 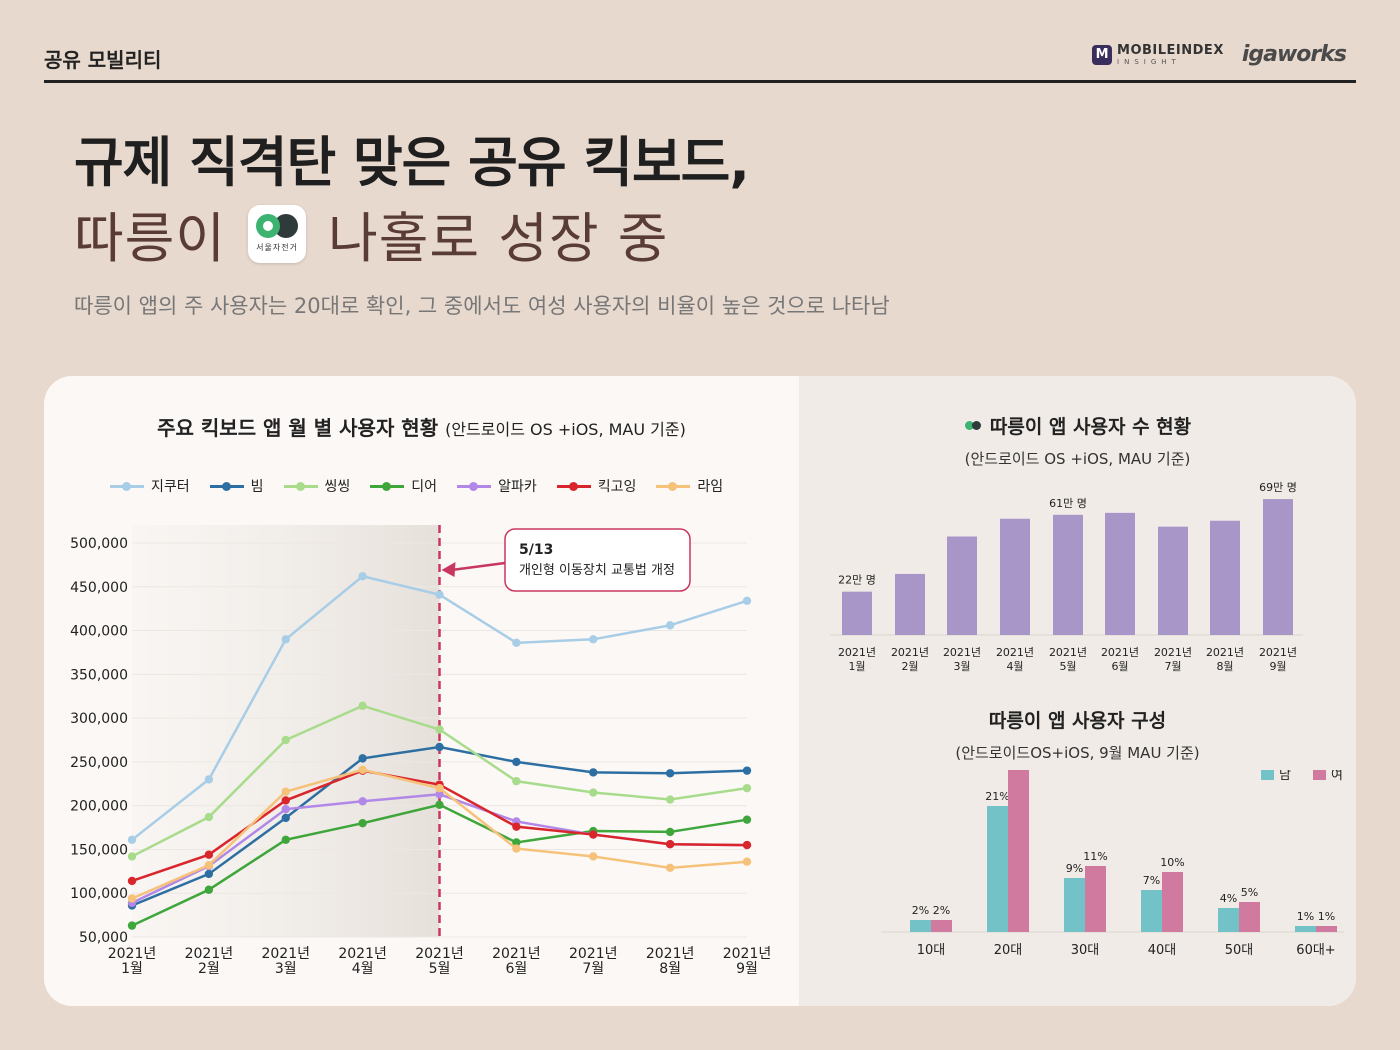 I want to click on demo-value-label: 4%, so click(x=1228, y=898).